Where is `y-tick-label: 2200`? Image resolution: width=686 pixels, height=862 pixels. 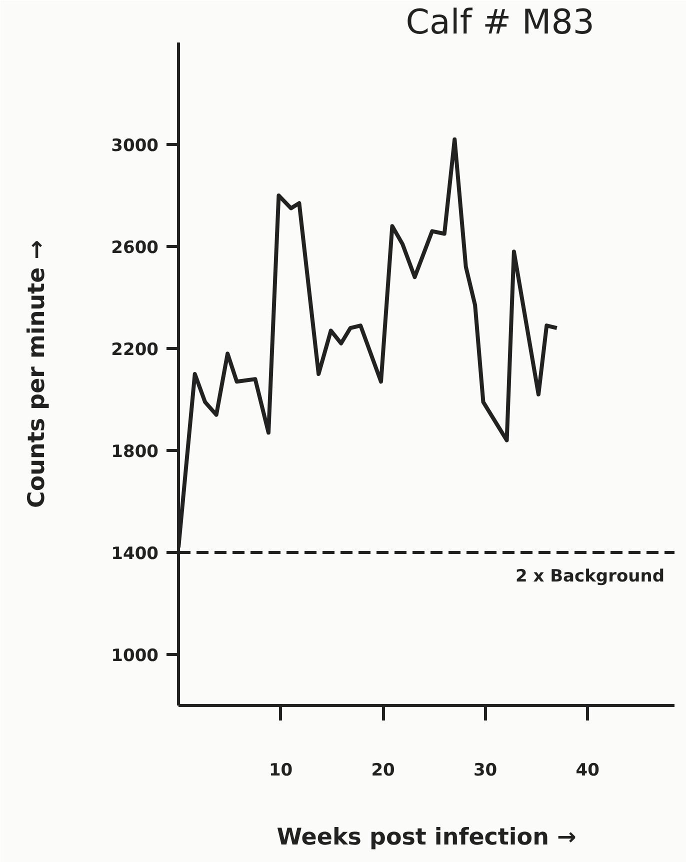 y-tick-label: 2200 is located at coordinates (135, 350).